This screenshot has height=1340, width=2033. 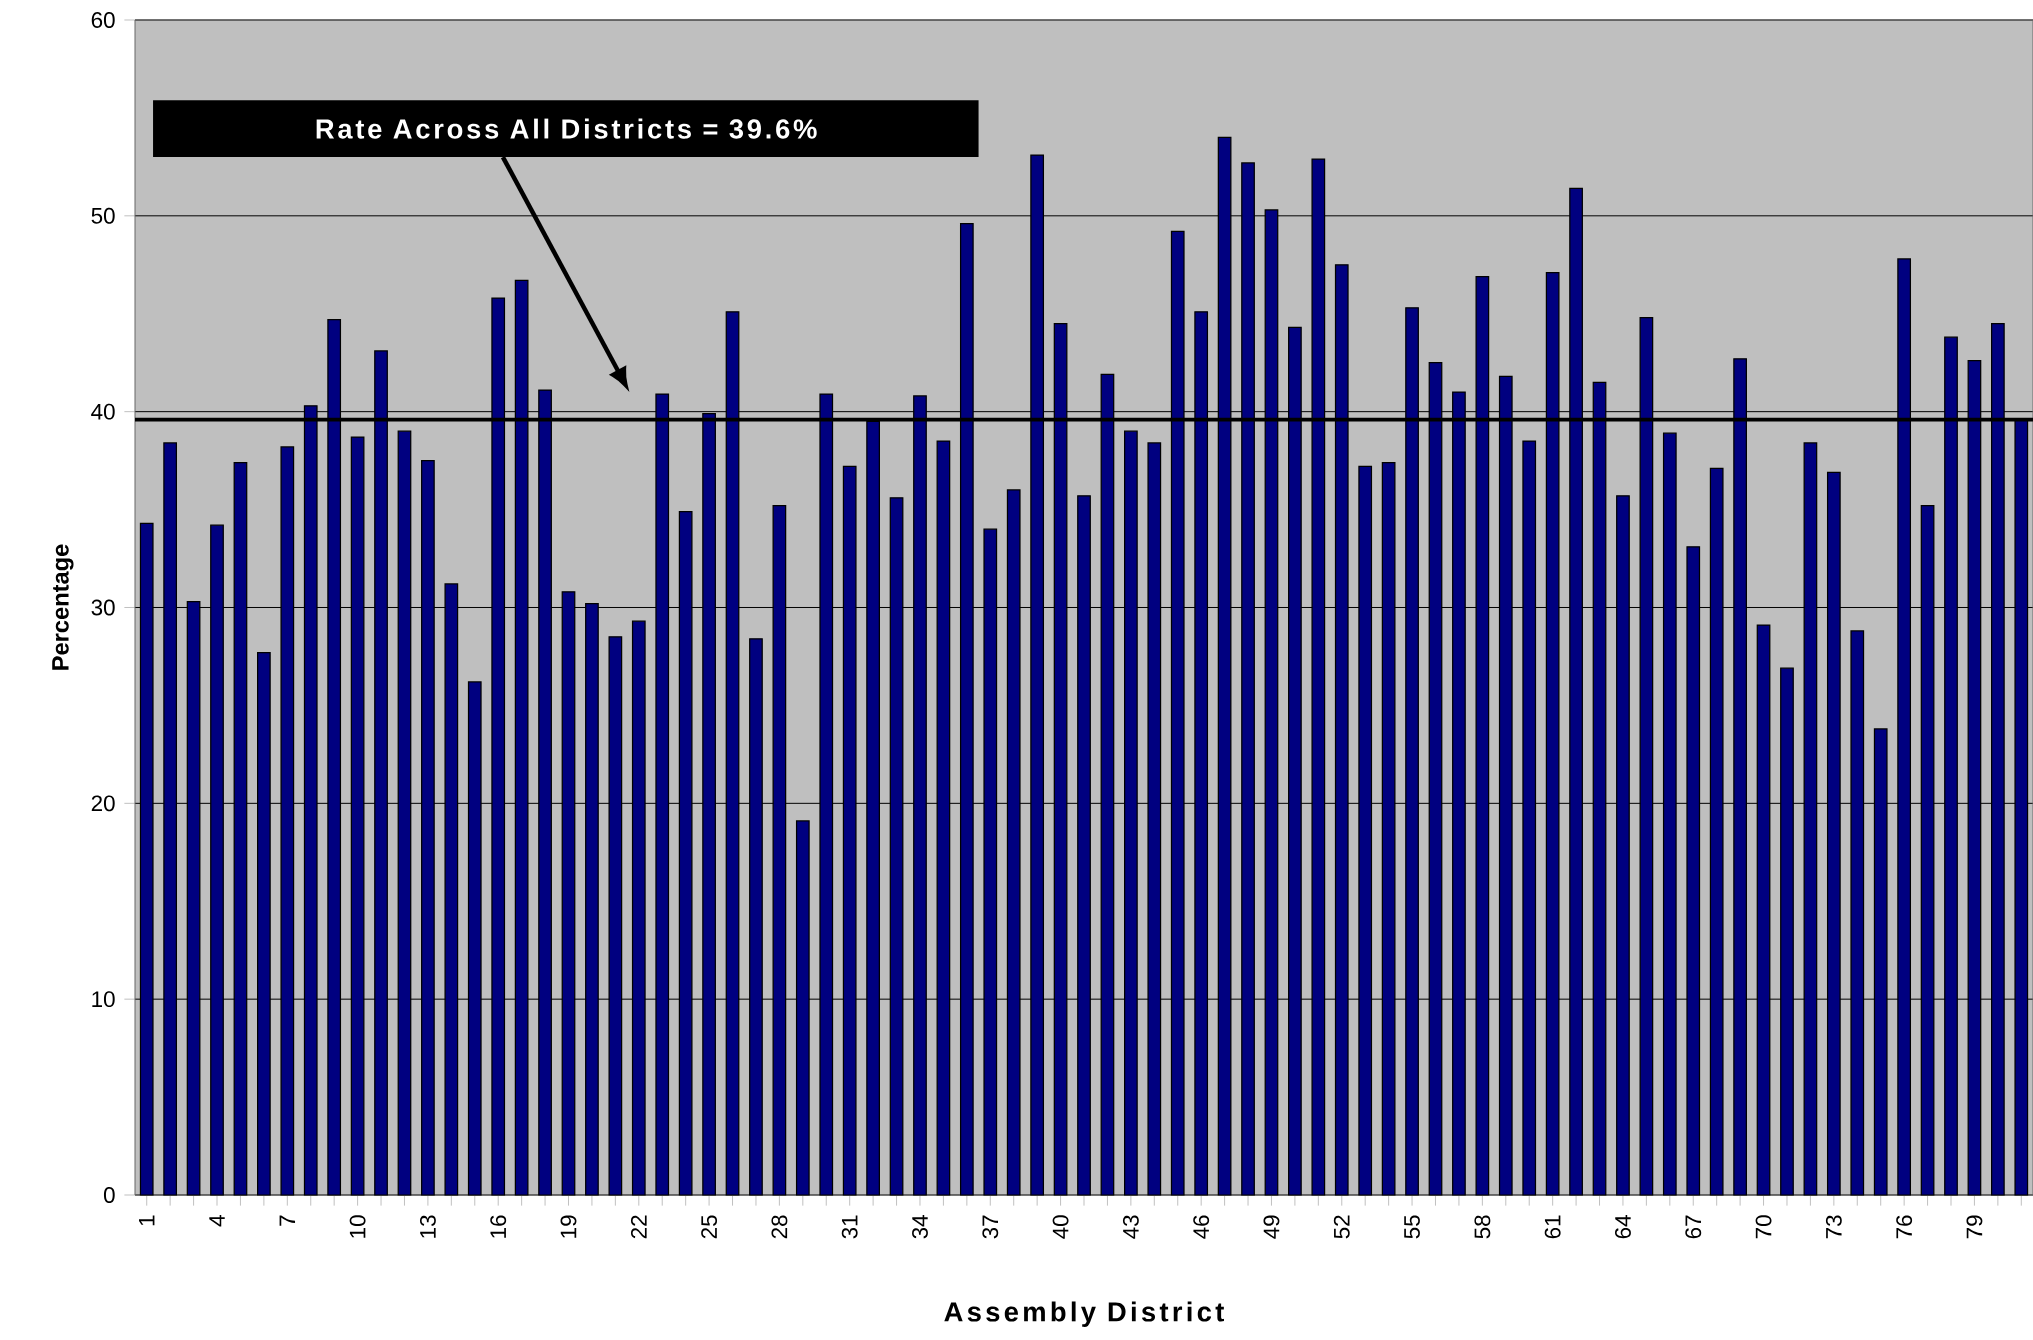 I want to click on x-tick-label: 76, so click(x=1904, y=1227).